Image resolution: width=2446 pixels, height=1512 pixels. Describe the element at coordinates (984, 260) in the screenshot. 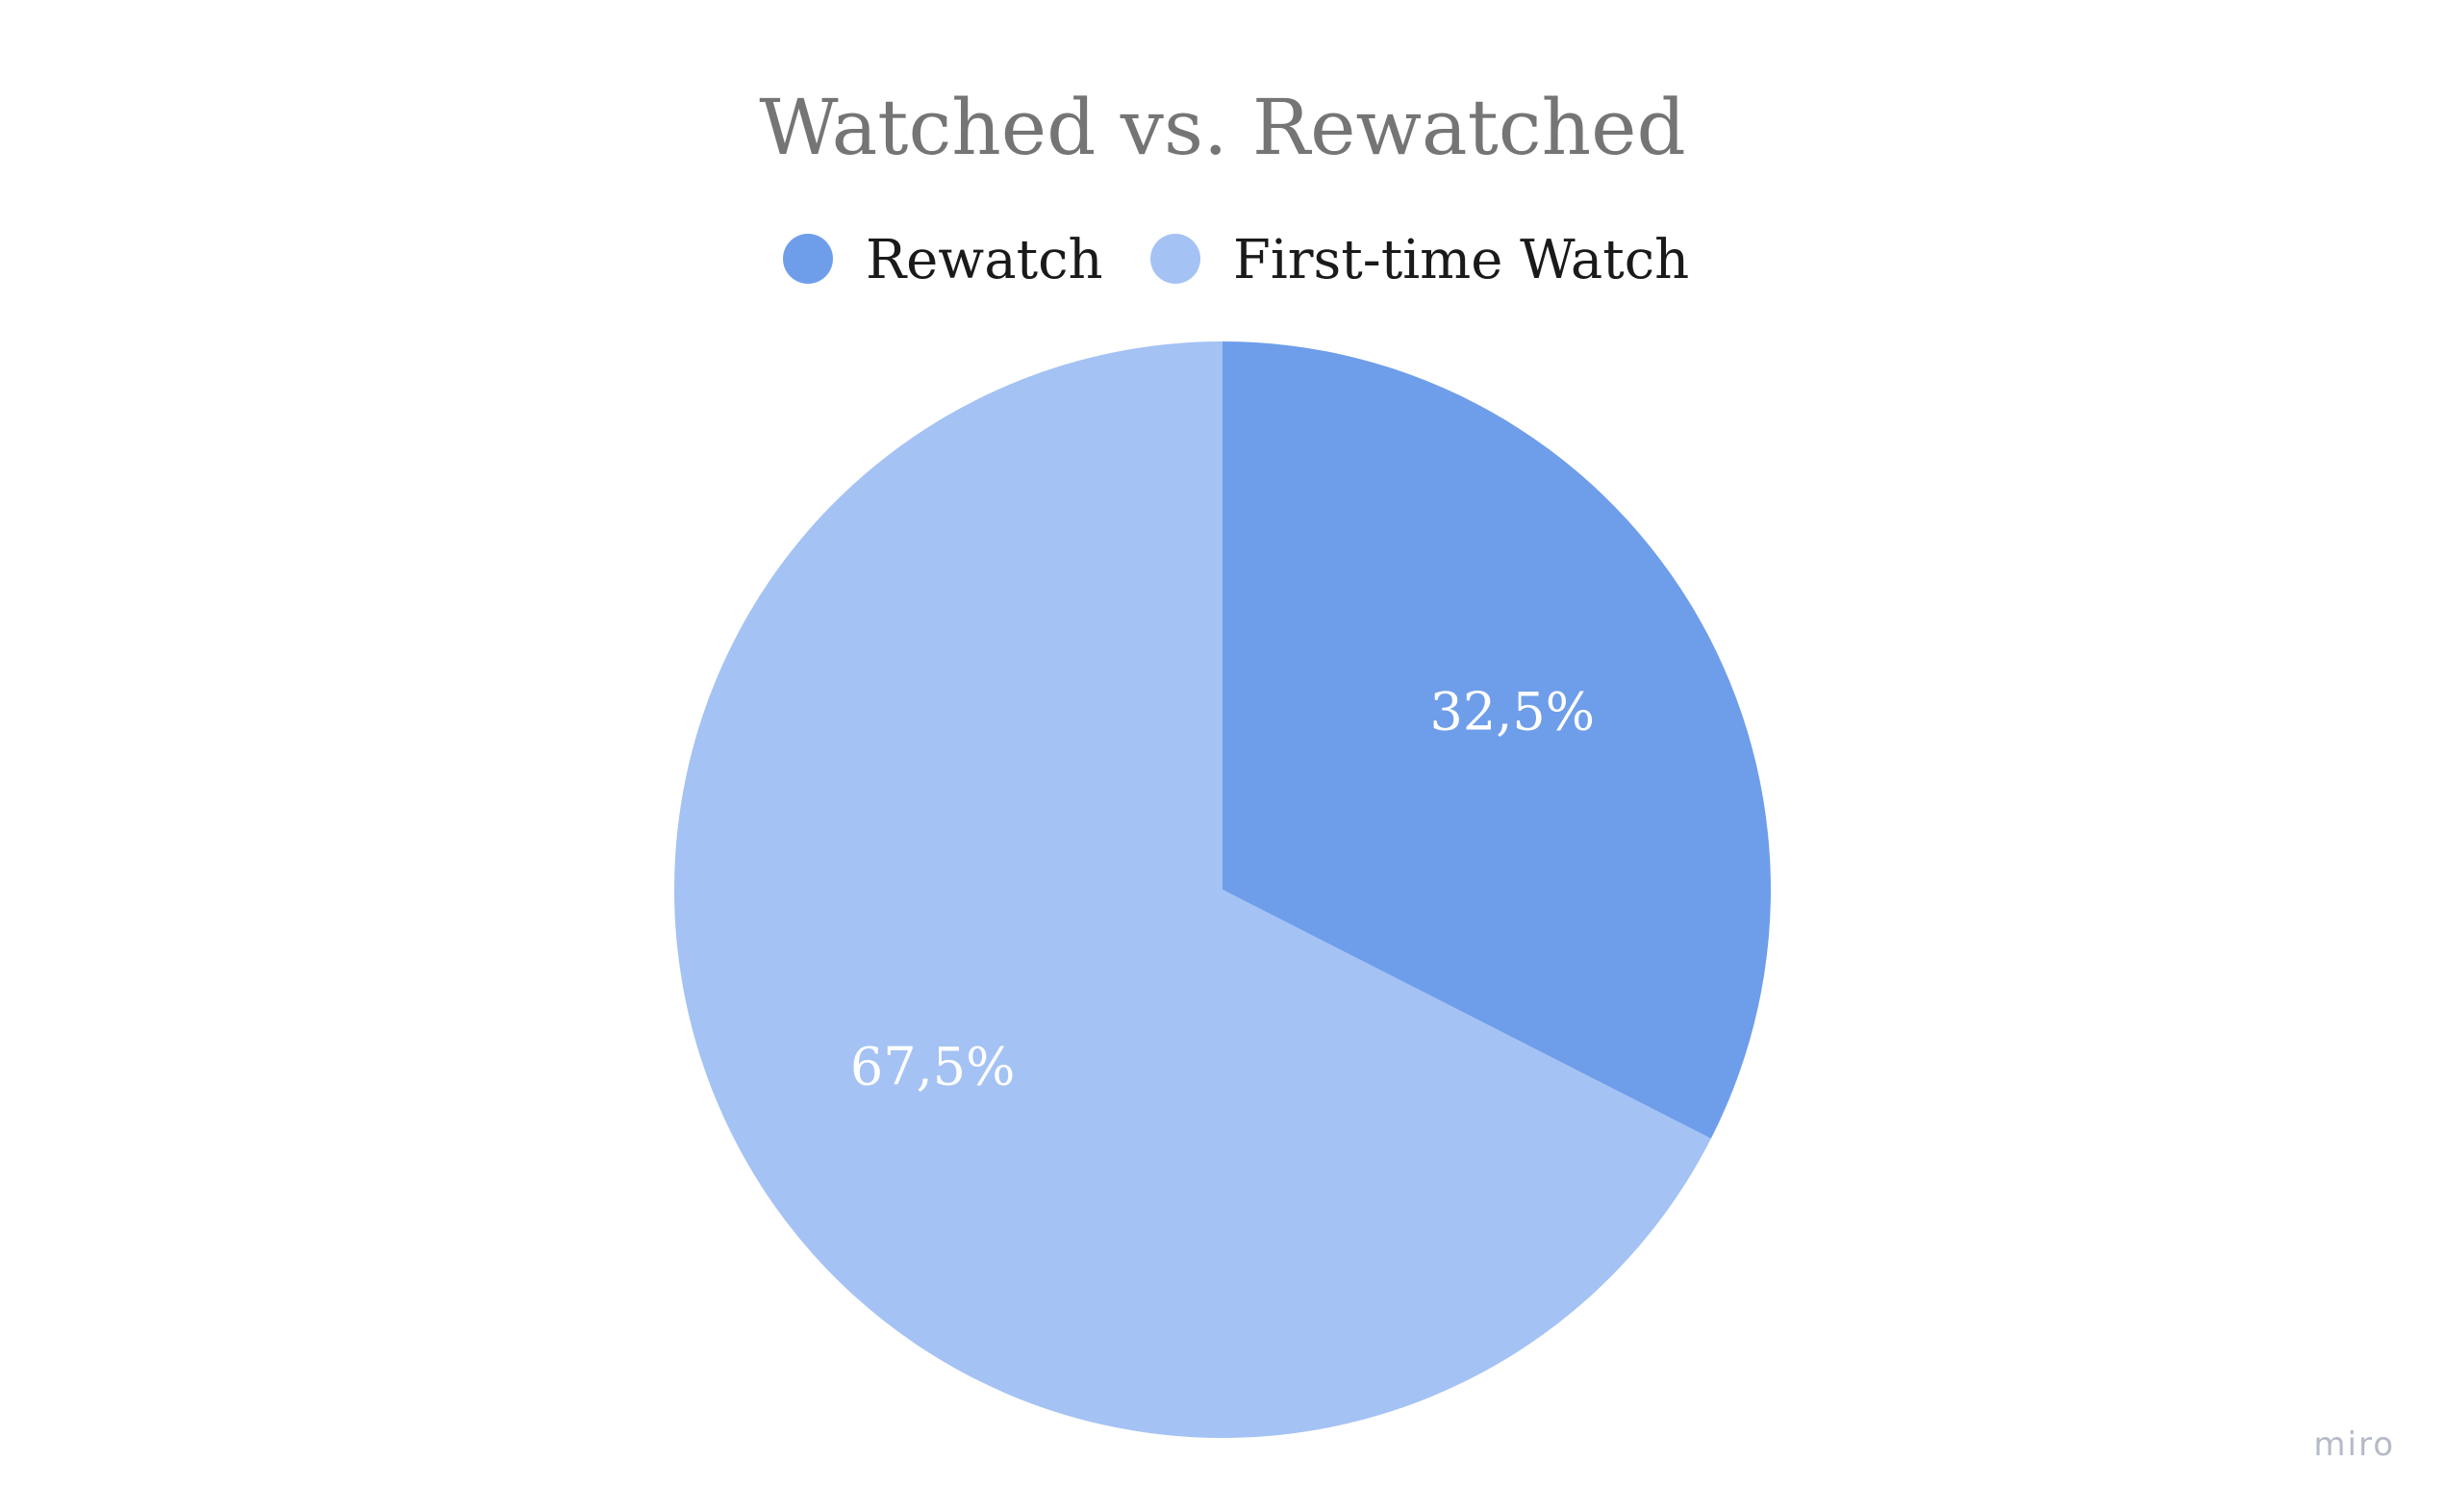

I see `legend-label-rewatch: Rewatch` at that location.